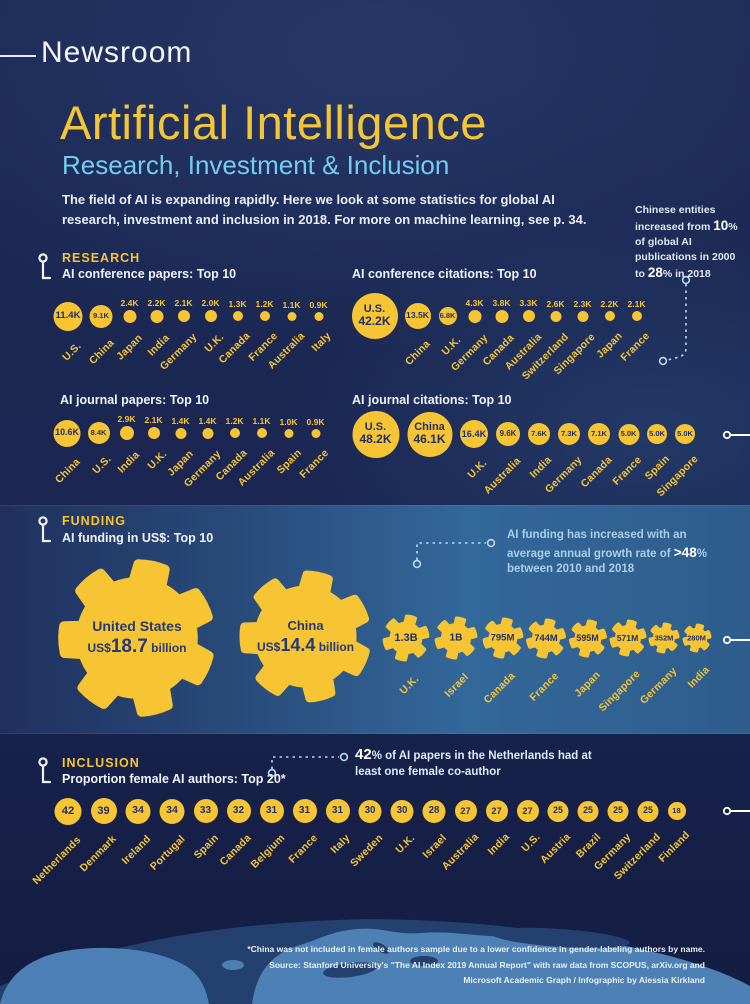 The width and height of the screenshot is (750, 1004). Describe the element at coordinates (235, 325) in the screenshot. I see `bubble-item: 1.3K Canada` at that location.